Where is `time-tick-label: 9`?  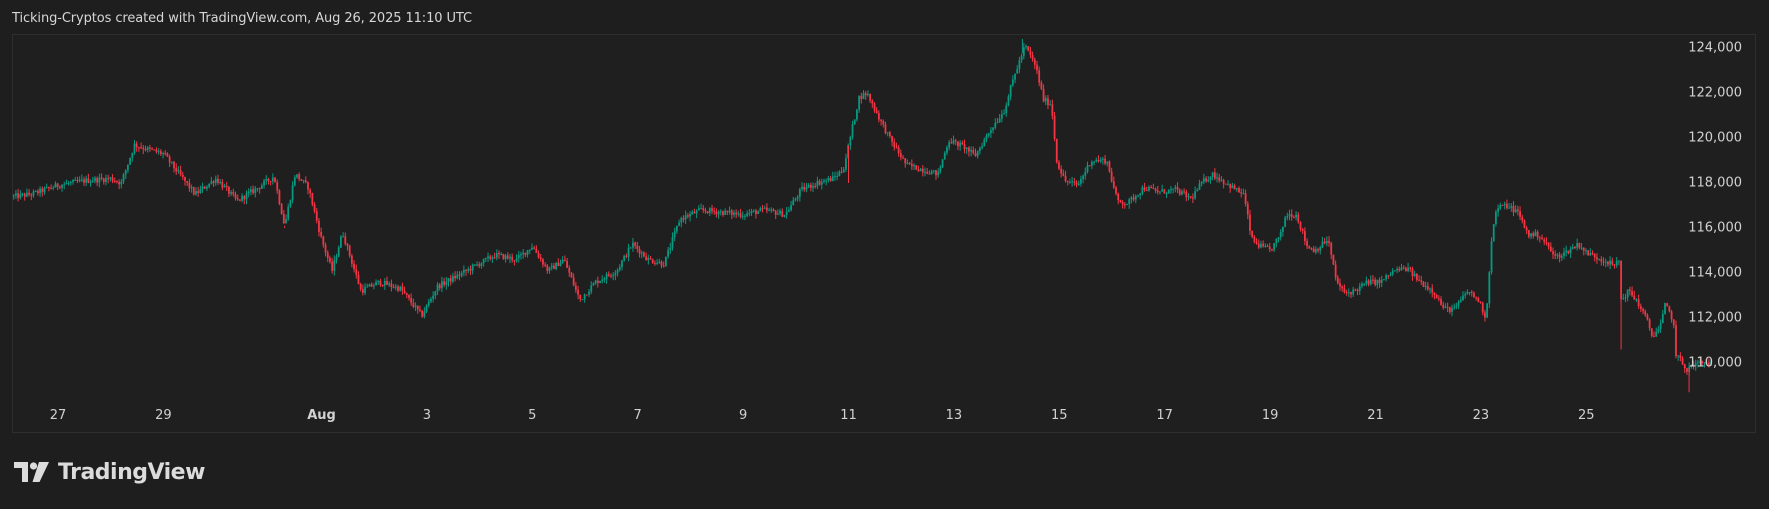 time-tick-label: 9 is located at coordinates (743, 415).